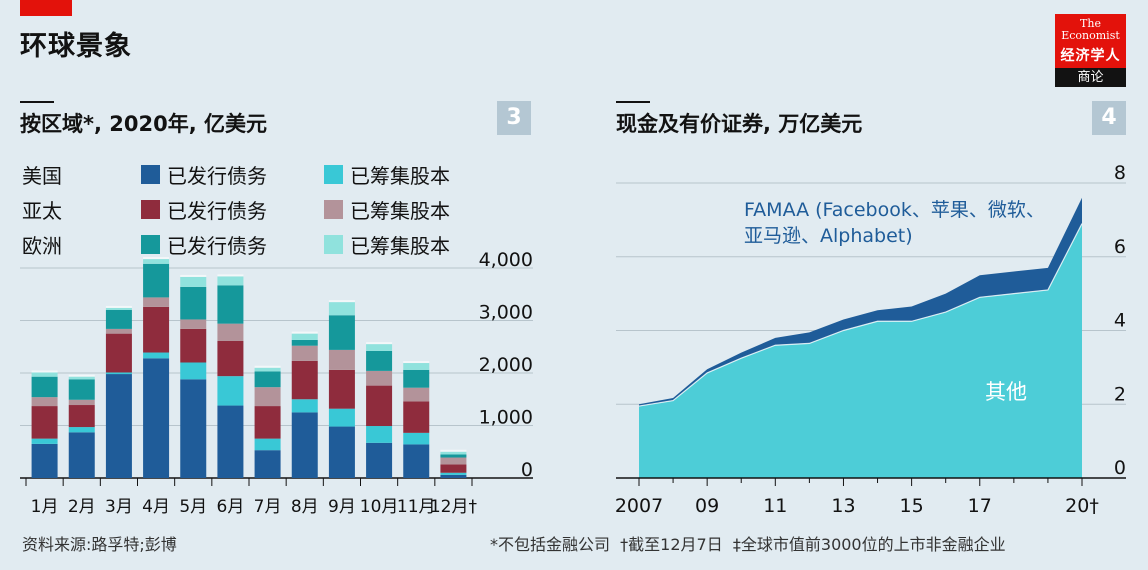  What do you see at coordinates (45, 507) in the screenshot?
I see `x-tick-label: 1月` at bounding box center [45, 507].